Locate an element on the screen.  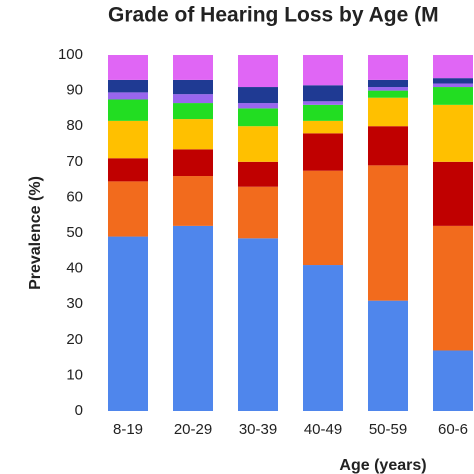
chart-title: Grade of Hearing Loss by Age (M is located at coordinates (273, 15).